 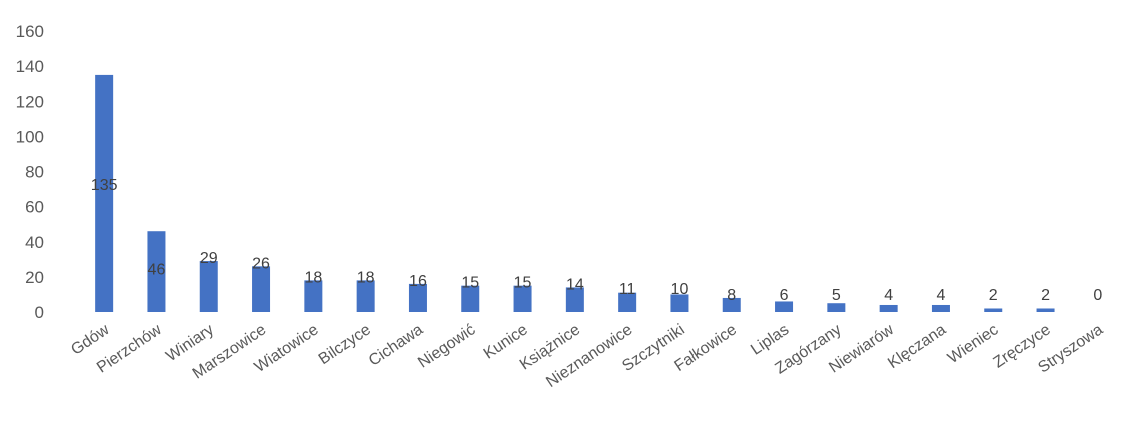 What do you see at coordinates (917, 346) in the screenshot?
I see `x-tick-label: Klęczana` at bounding box center [917, 346].